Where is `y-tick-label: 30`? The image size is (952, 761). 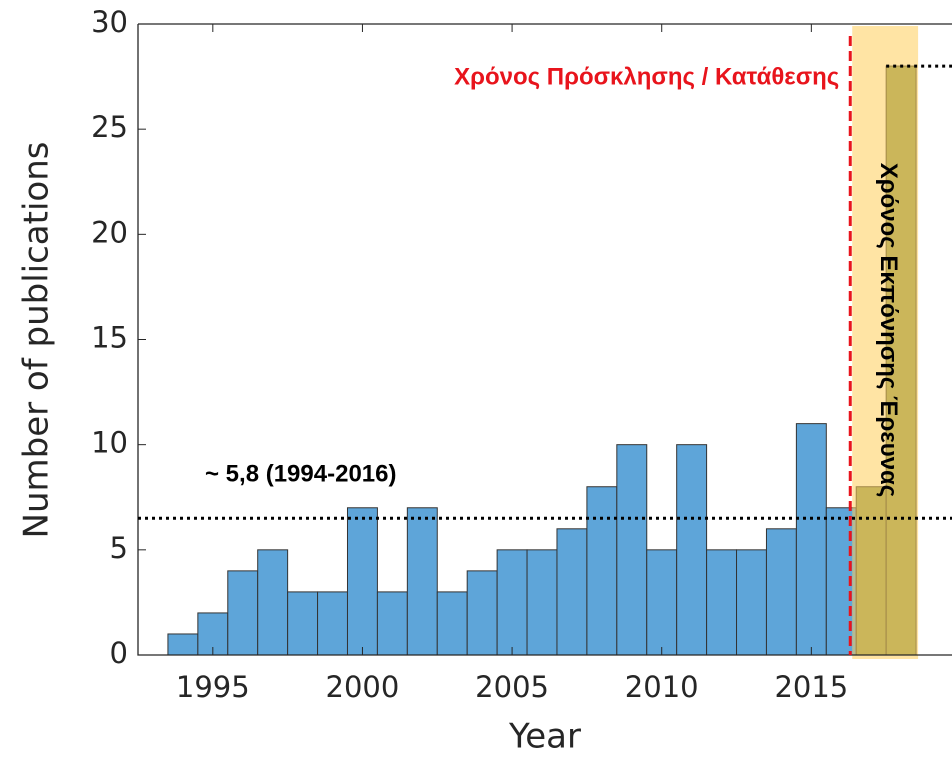 y-tick-label: 30 is located at coordinates (109, 22).